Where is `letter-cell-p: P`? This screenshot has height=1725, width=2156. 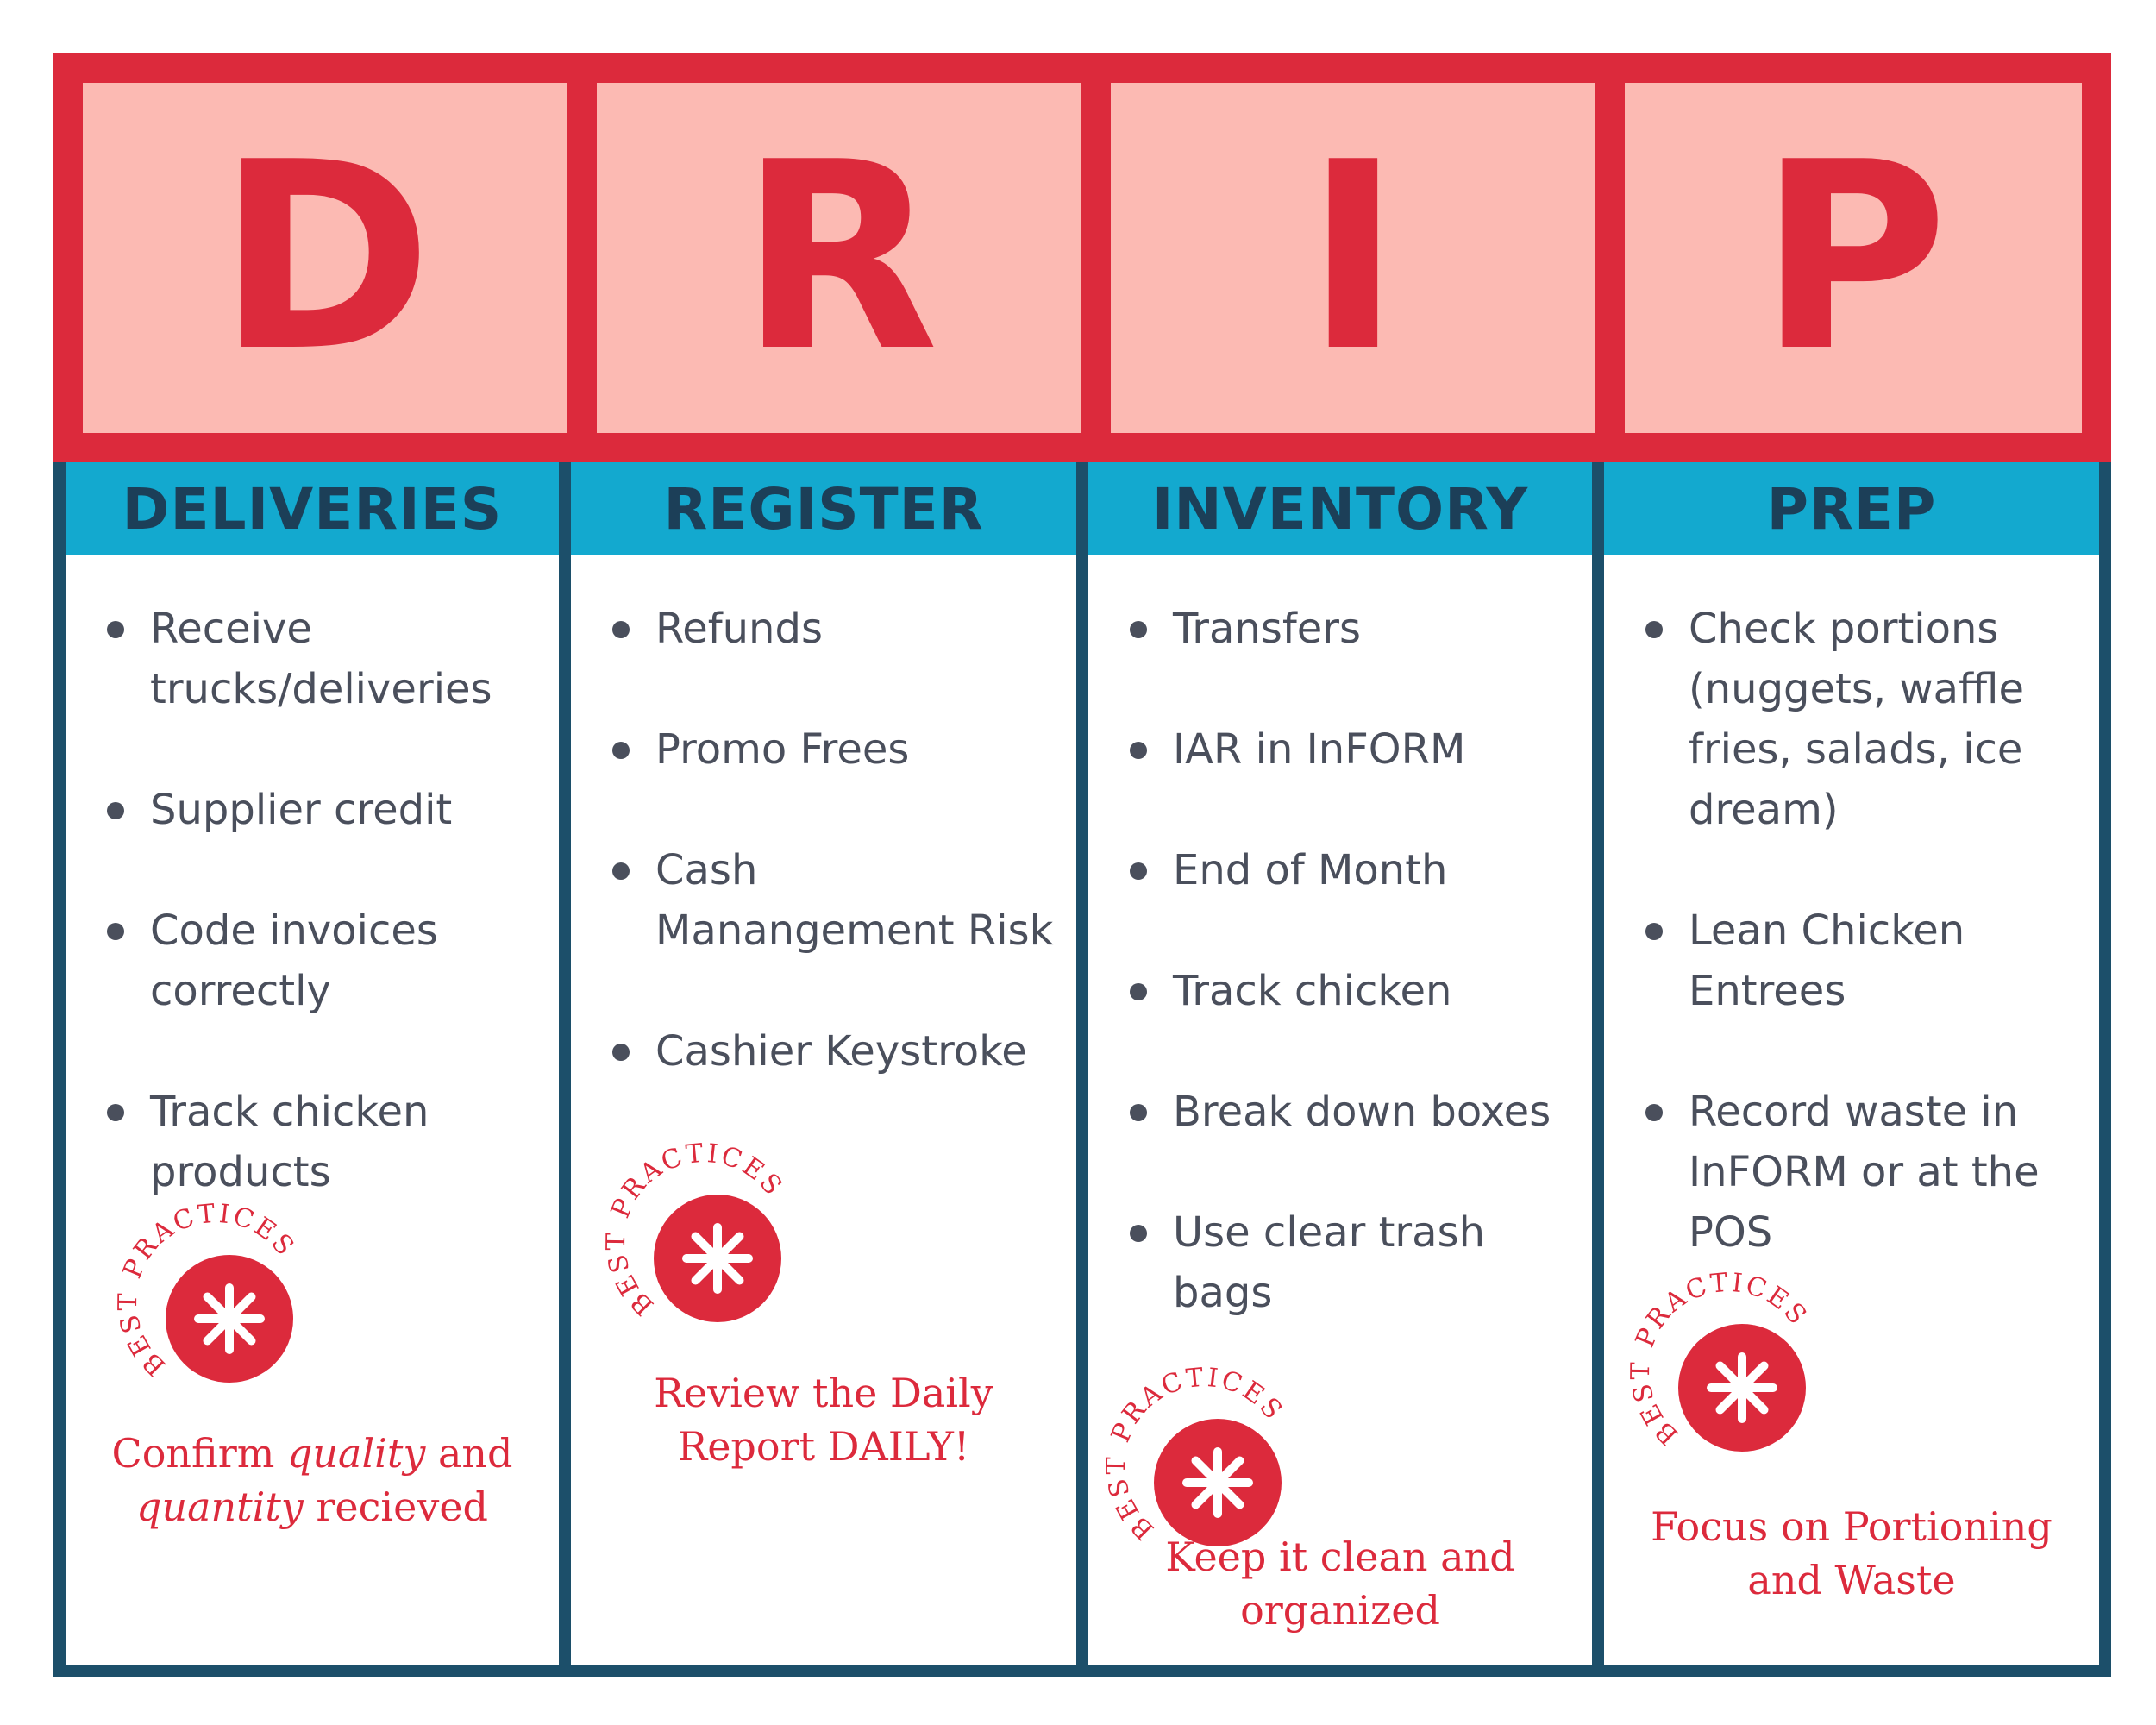
letter-cell-p: P is located at coordinates (1853, 258).